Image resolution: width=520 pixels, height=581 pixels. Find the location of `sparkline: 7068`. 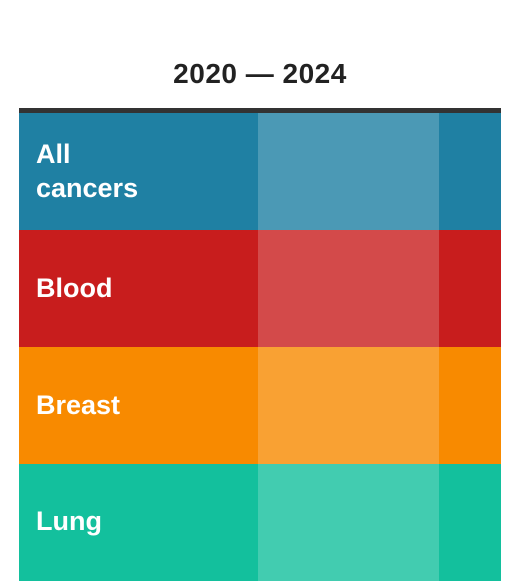

sparkline: 7068 is located at coordinates (348, 405).